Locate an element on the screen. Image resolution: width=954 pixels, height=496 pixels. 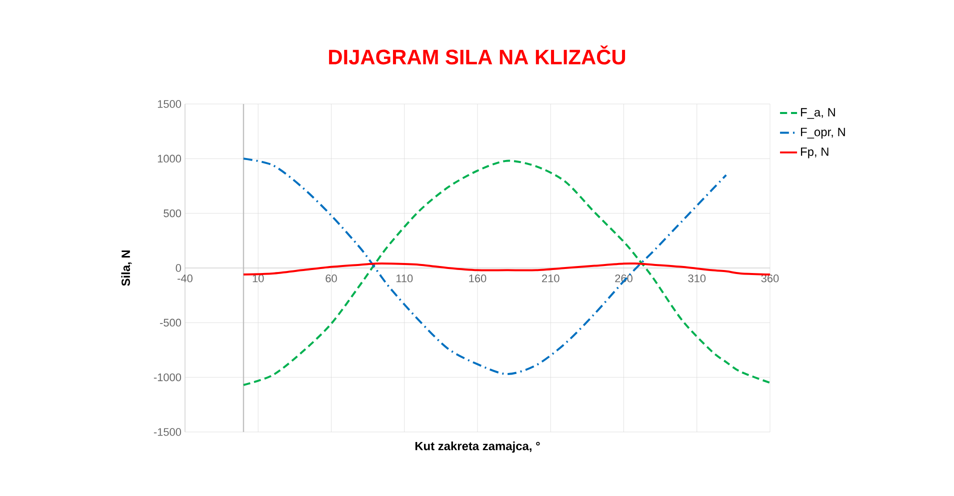
y-tick-label: 1500 is located at coordinates (170, 104).